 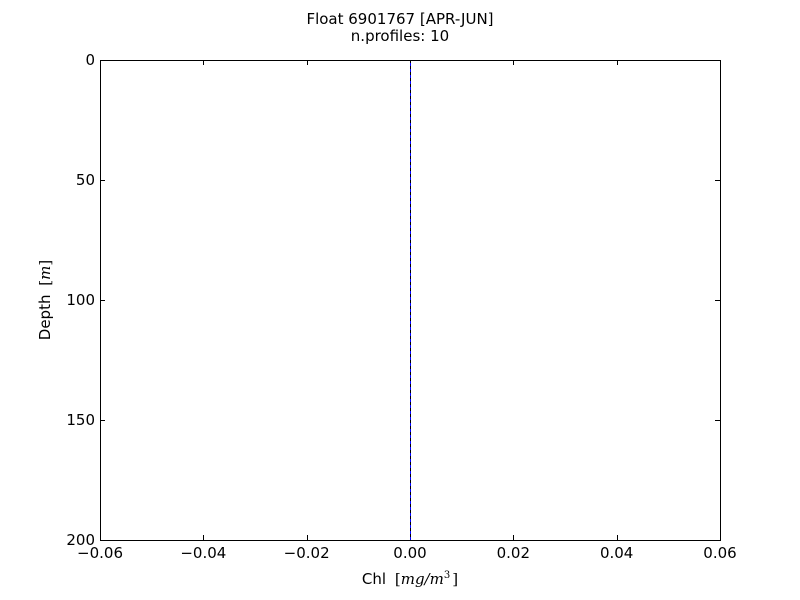 I want to click on y-tick-label: 0, so click(x=90, y=60).